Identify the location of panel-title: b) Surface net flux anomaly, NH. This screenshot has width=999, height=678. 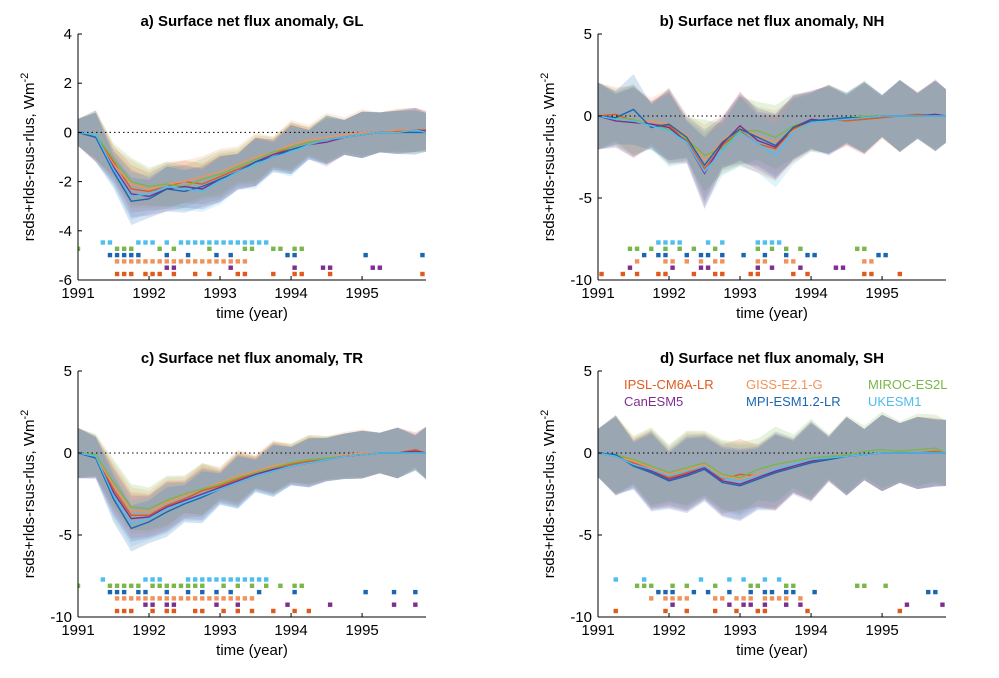
(772, 21).